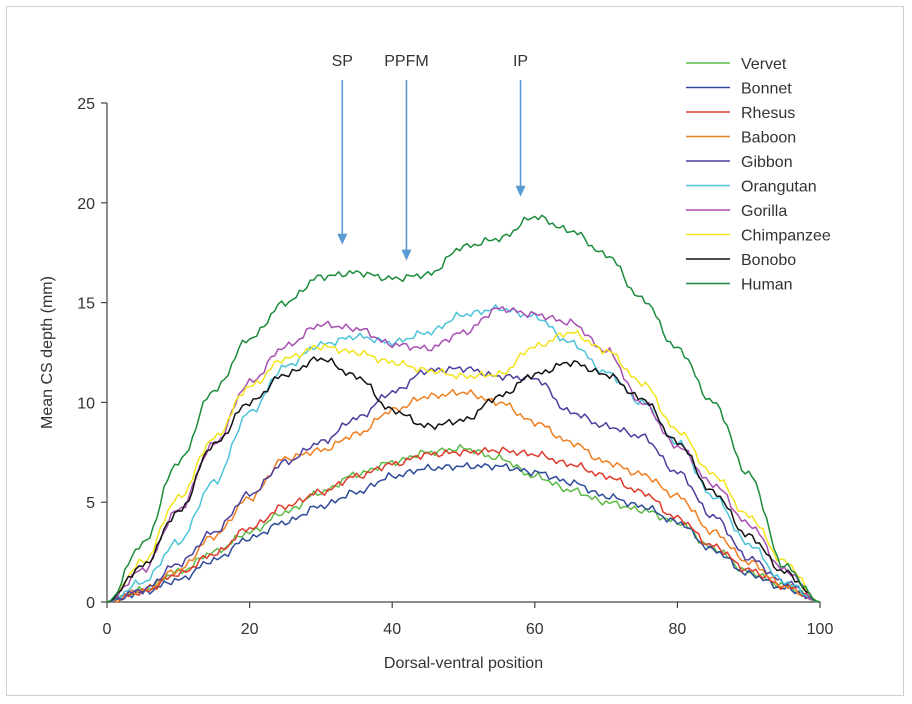  What do you see at coordinates (250, 629) in the screenshot?
I see `x-tick-label: 20` at bounding box center [250, 629].